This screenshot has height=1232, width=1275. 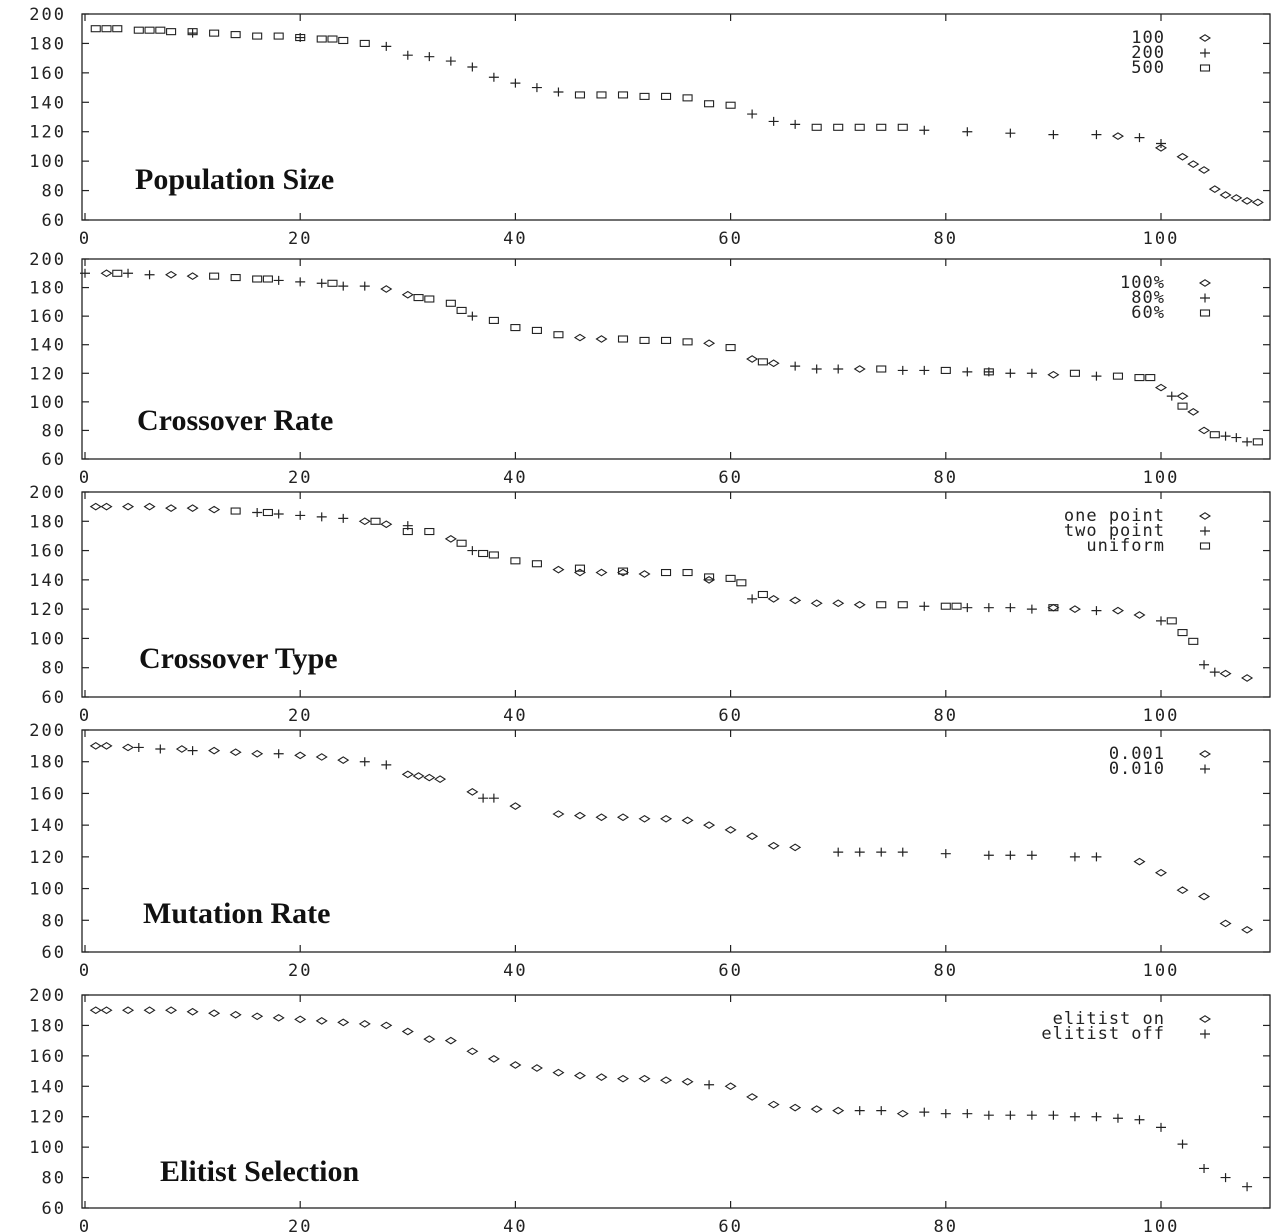 I want to click on y-tick-label: 160, so click(x=47, y=1057).